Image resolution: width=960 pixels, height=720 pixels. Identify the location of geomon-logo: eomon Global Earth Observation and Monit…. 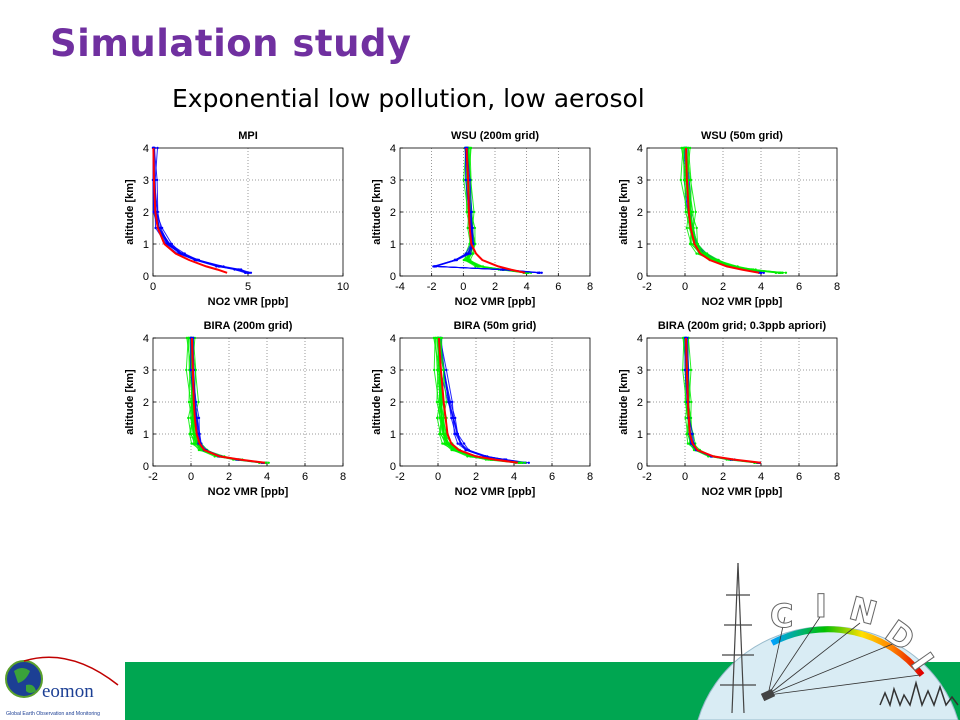
(62, 686).